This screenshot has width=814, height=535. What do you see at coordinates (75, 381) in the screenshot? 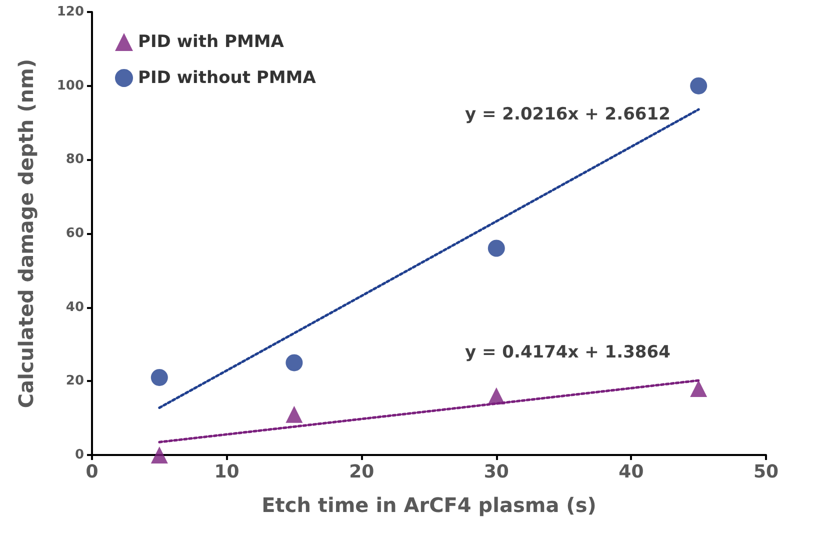
I see `y-tick-label: 20` at bounding box center [75, 381].